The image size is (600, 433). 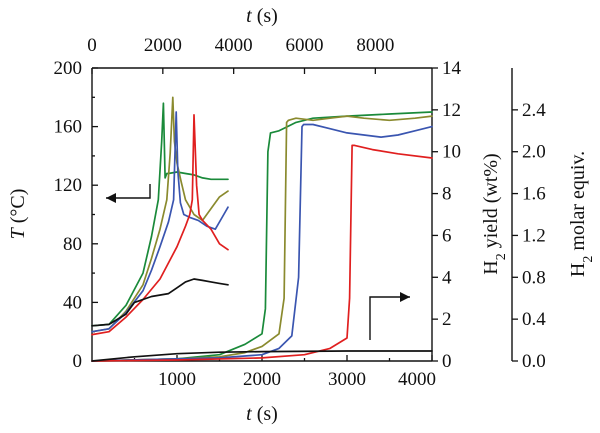 I want to click on right-y-tick-label: 12, so click(x=451, y=110).